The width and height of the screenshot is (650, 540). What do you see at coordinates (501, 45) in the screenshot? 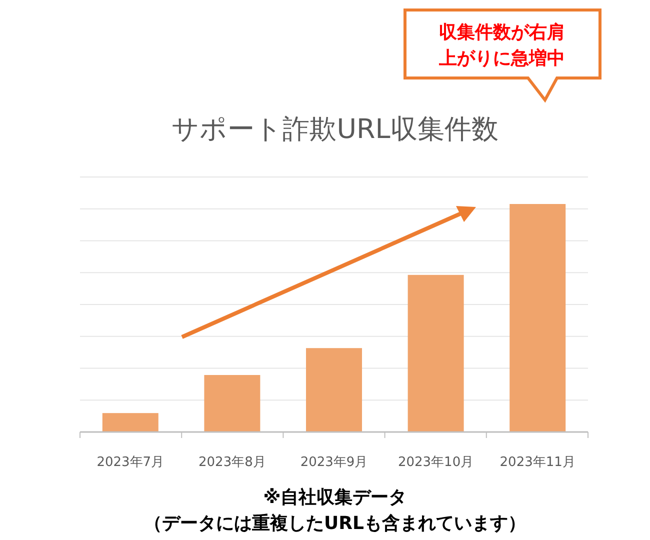
I see `text: 収集件数が右肩上がりに急増中` at bounding box center [501, 45].